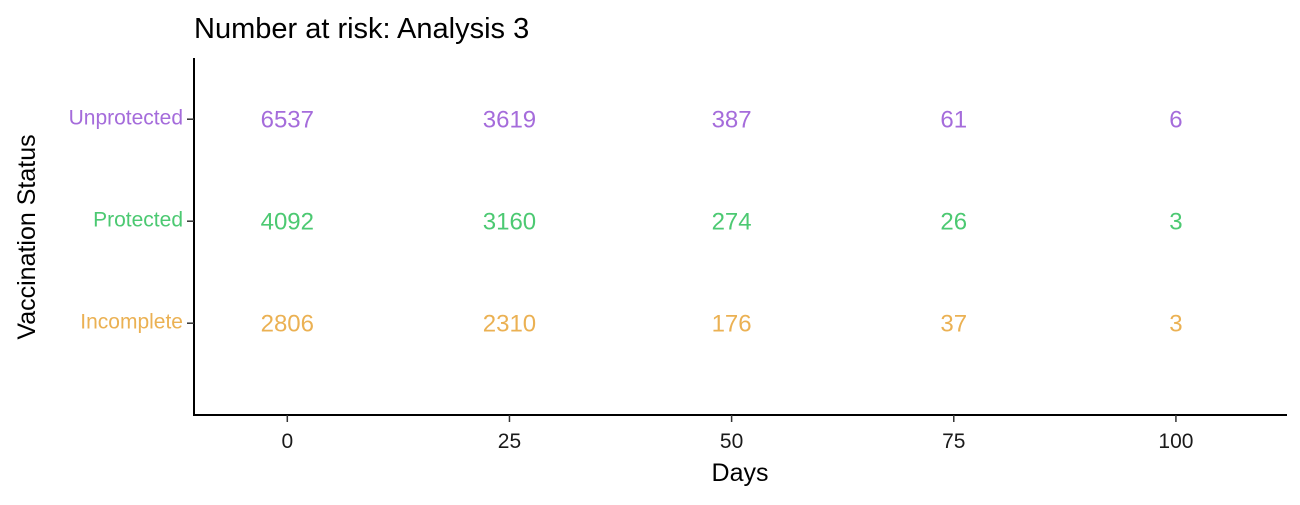 The image size is (1300, 505). What do you see at coordinates (27, 236) in the screenshot?
I see `y-axis-title: Vaccination Status` at bounding box center [27, 236].